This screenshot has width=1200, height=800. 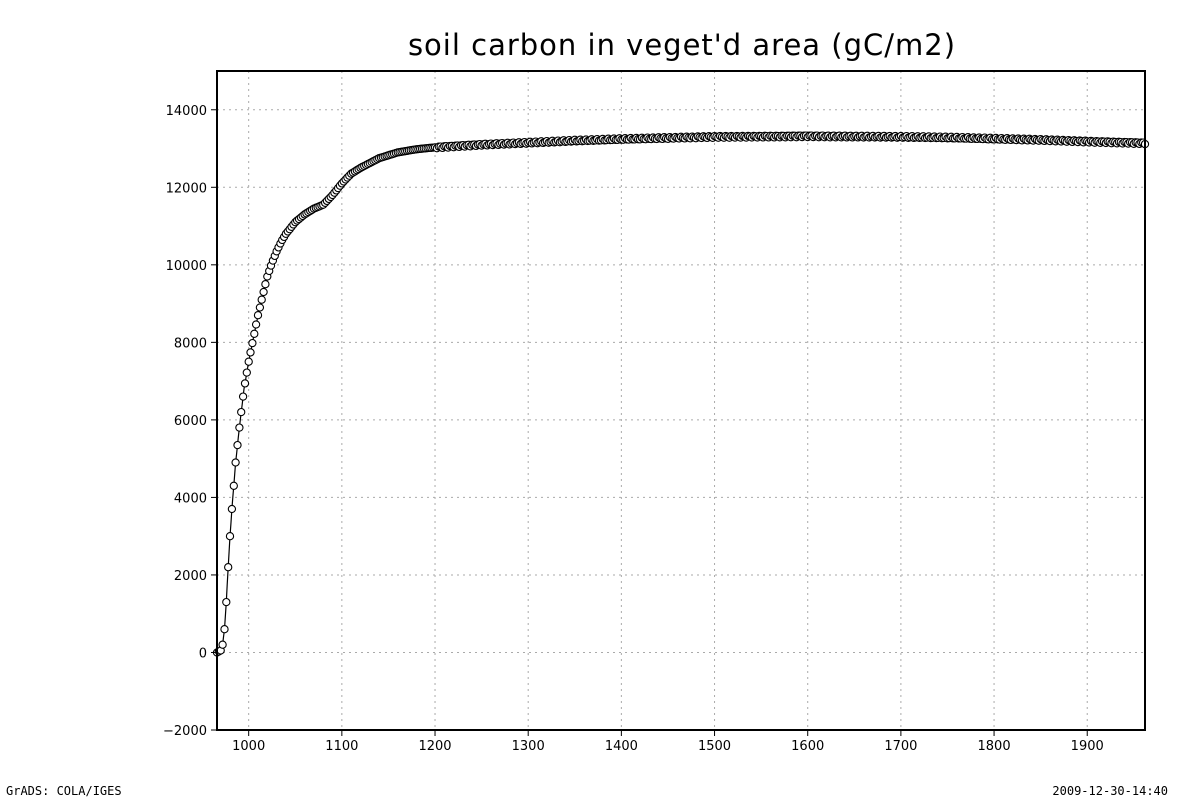 I want to click on footer-software-label: GrADS: COLA/IGES, so click(x=64, y=791).